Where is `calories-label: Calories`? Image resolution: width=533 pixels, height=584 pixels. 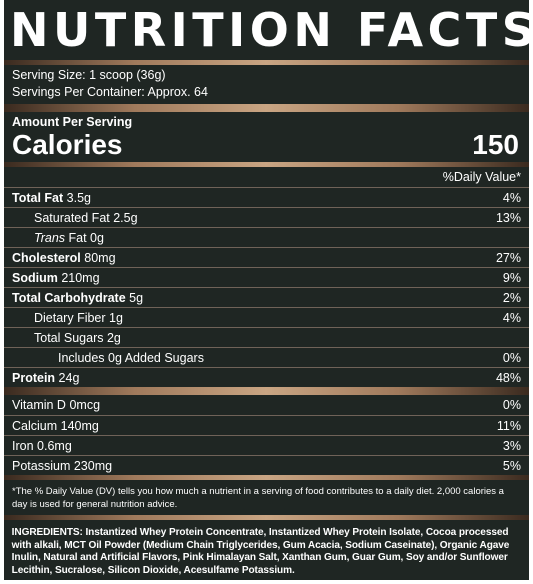
calories-label: Calories is located at coordinates (67, 144).